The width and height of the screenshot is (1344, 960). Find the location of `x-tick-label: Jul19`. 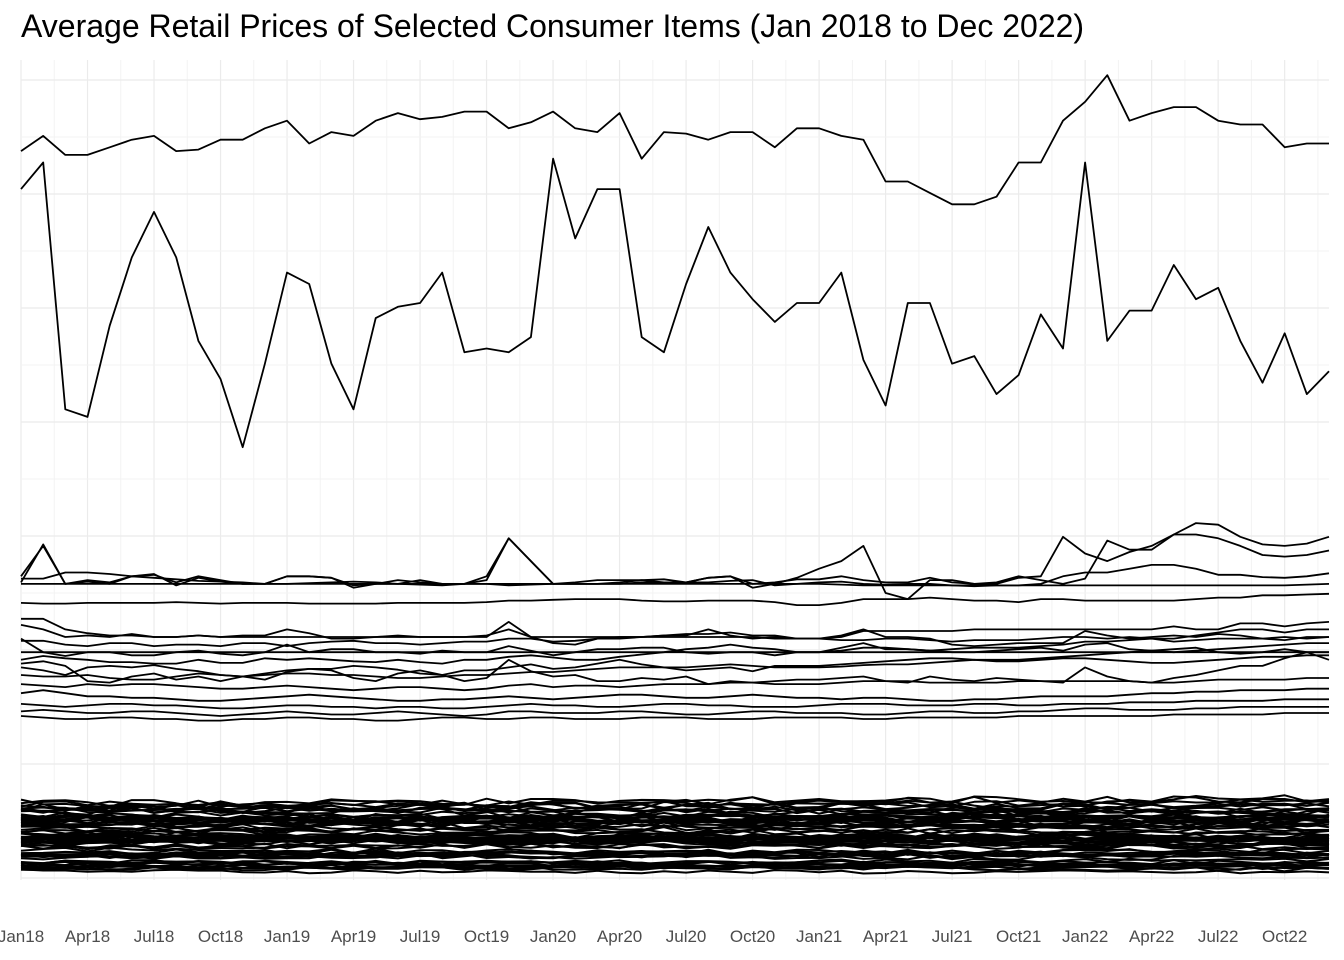

x-tick-label: Jul19 is located at coordinates (420, 936).